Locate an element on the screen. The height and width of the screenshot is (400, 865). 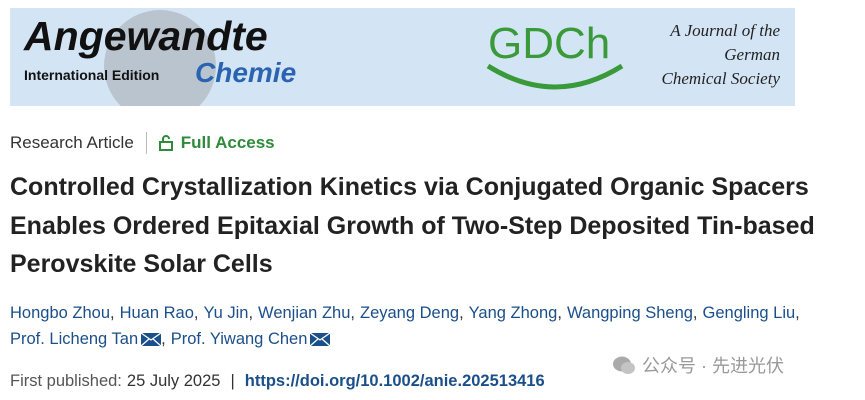
author: Wenjian Zhu, is located at coordinates (306, 313).